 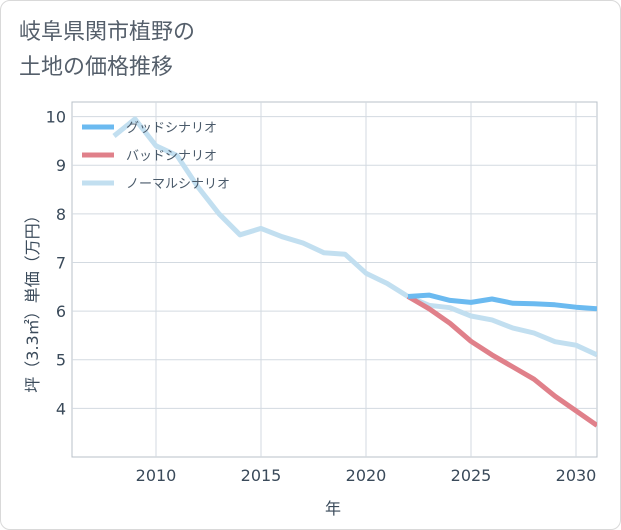 What do you see at coordinates (32, 299) in the screenshot?
I see `y-axis-label: 坪（3.3㎡）単価（万円）` at bounding box center [32, 299].